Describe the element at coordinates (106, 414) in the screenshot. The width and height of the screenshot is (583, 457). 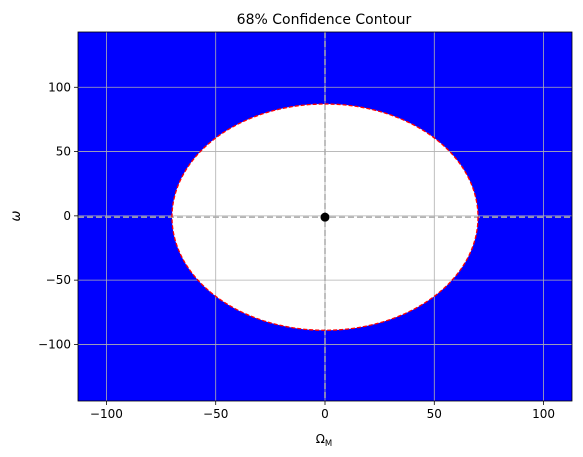
I see `x-tick-label: −100` at that location.